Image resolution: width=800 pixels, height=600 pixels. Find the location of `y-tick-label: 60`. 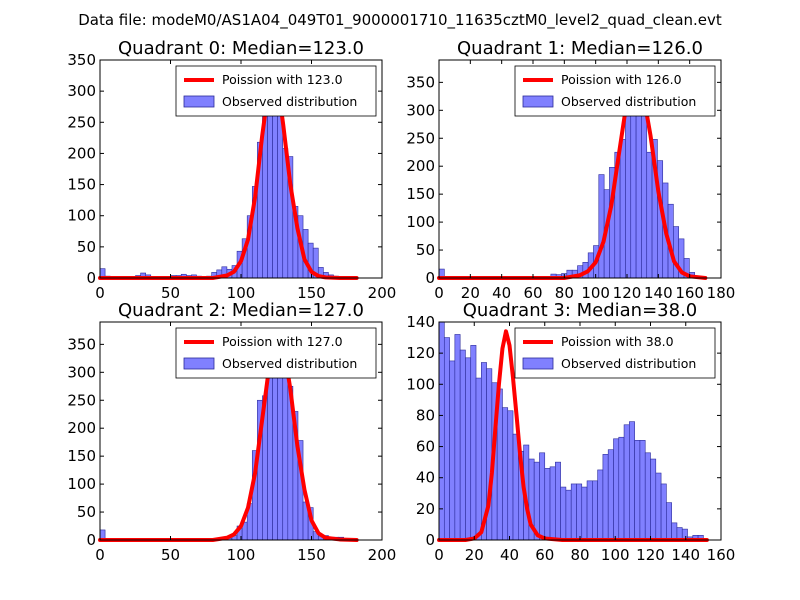

y-tick-label: 60 is located at coordinates (425, 447).